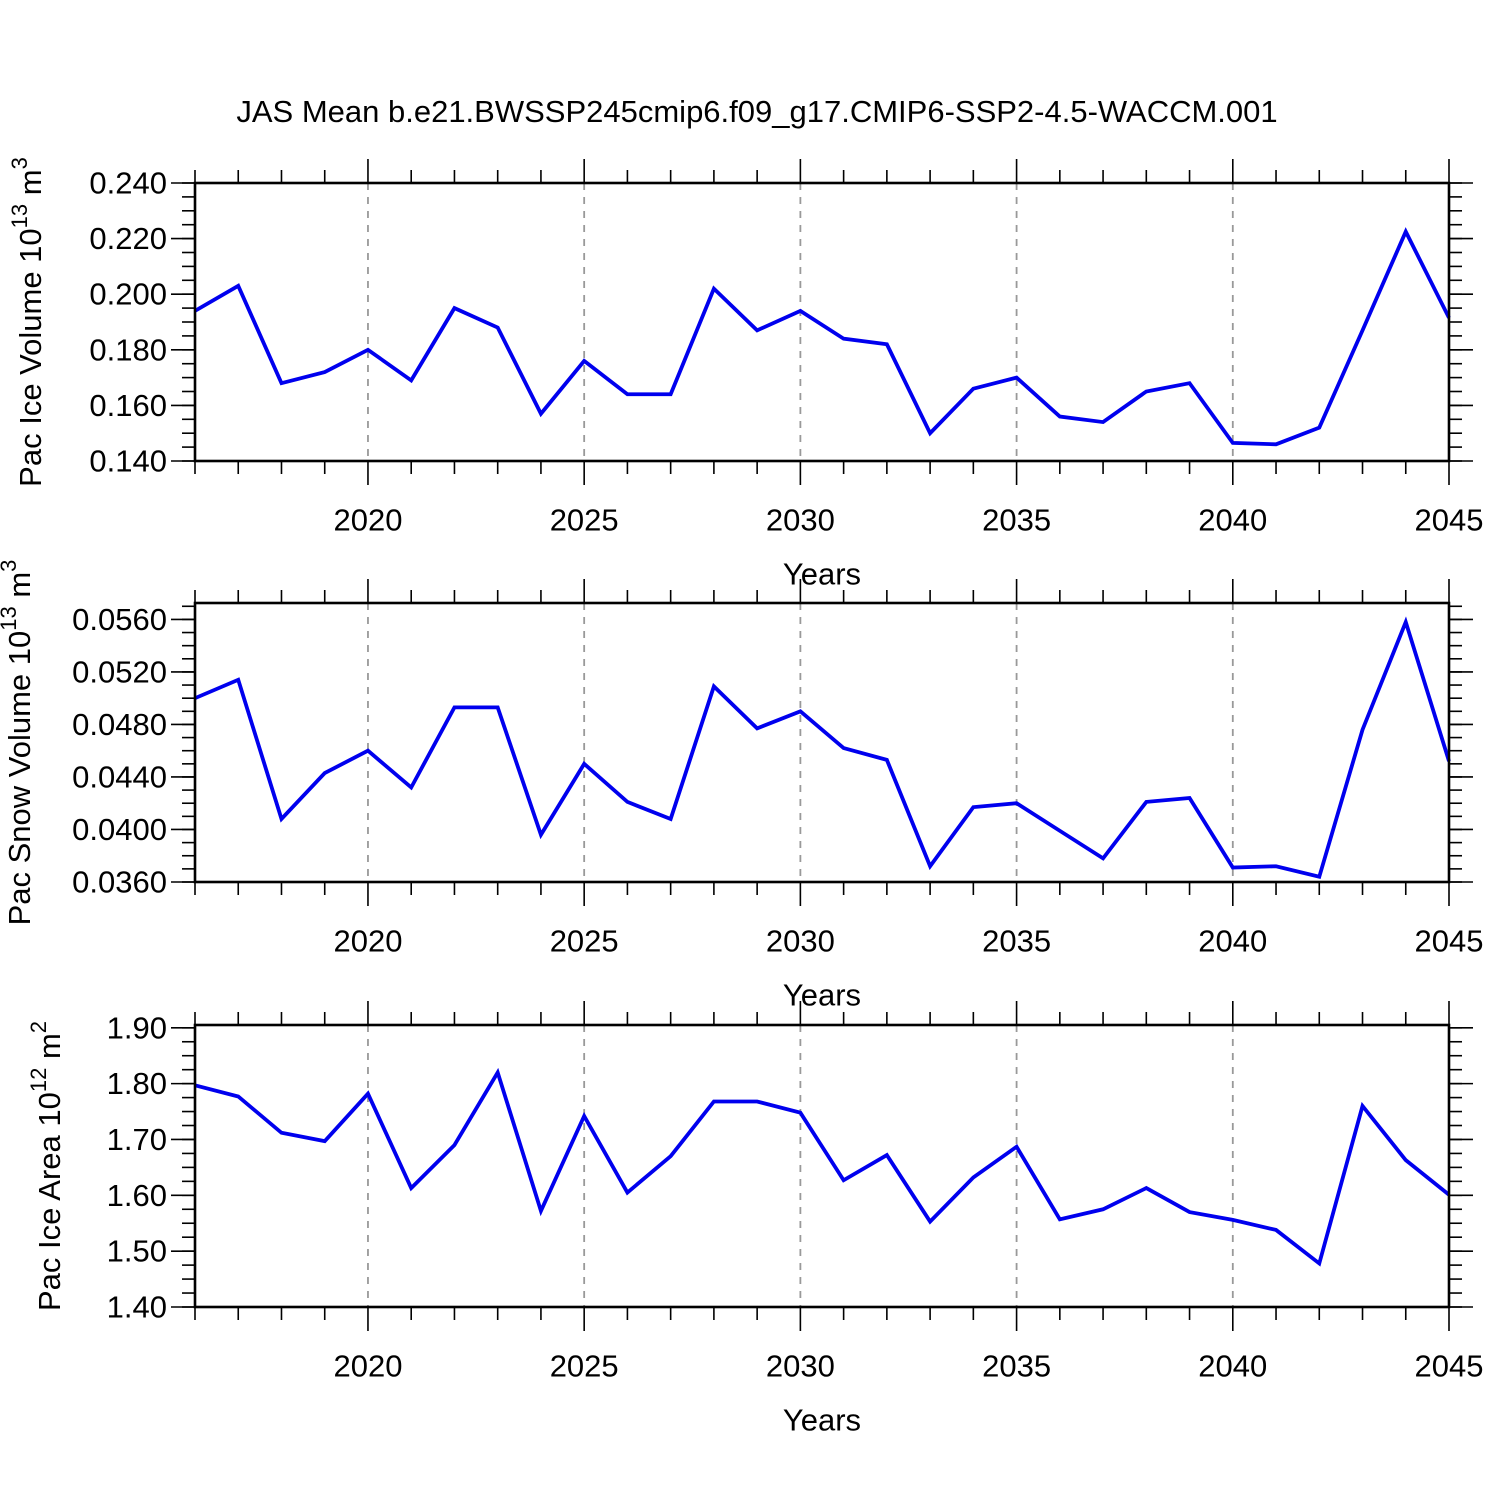  Describe the element at coordinates (137, 1195) in the screenshot. I see `y-tick-label: 1.60` at that location.